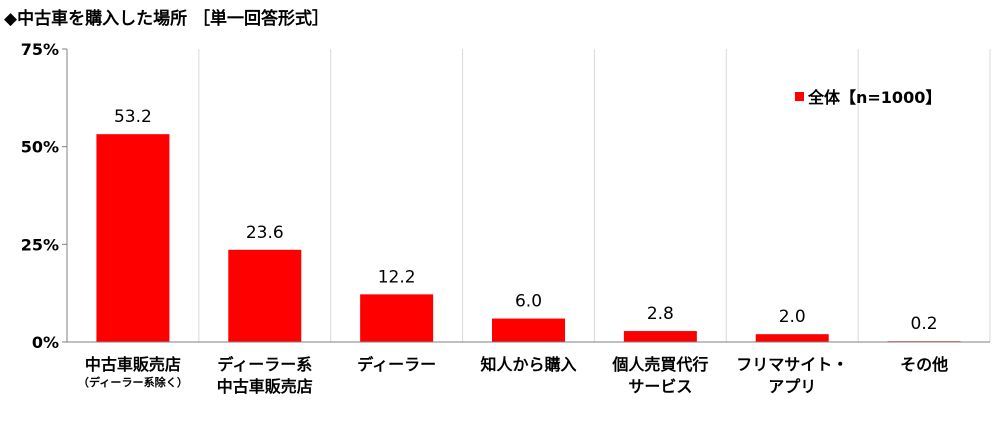  What do you see at coordinates (265, 233) in the screenshot?
I see `data-label: 23.6` at bounding box center [265, 233].